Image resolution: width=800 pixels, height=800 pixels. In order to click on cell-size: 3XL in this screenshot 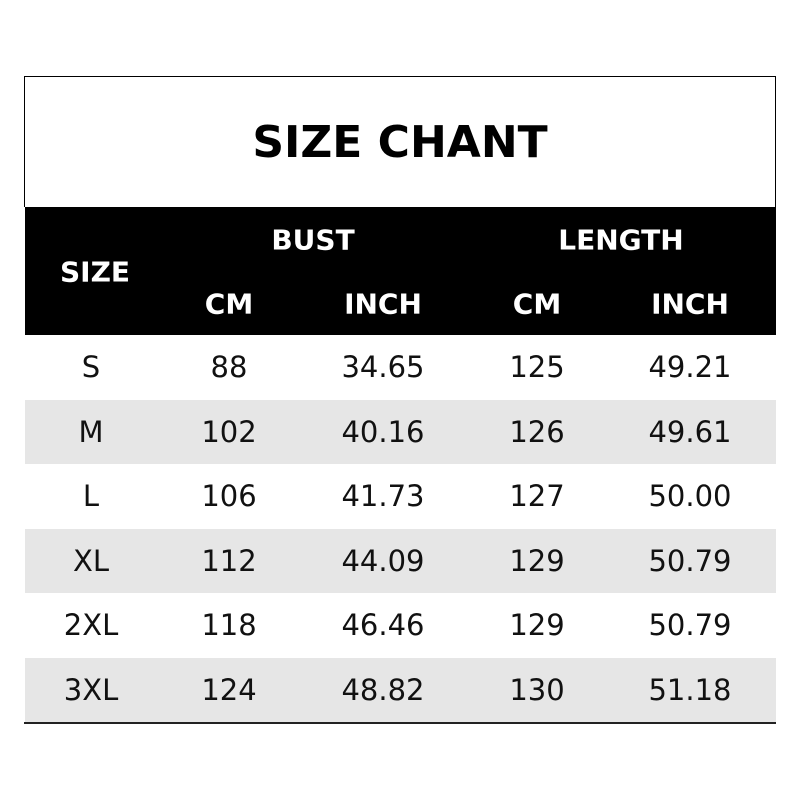, I will do `click(91, 689)`.